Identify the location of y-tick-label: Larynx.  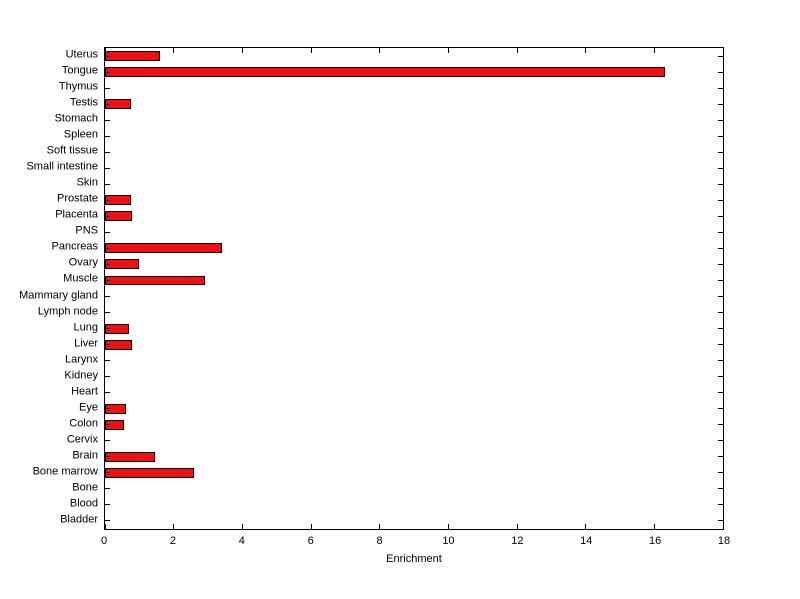
(81, 359).